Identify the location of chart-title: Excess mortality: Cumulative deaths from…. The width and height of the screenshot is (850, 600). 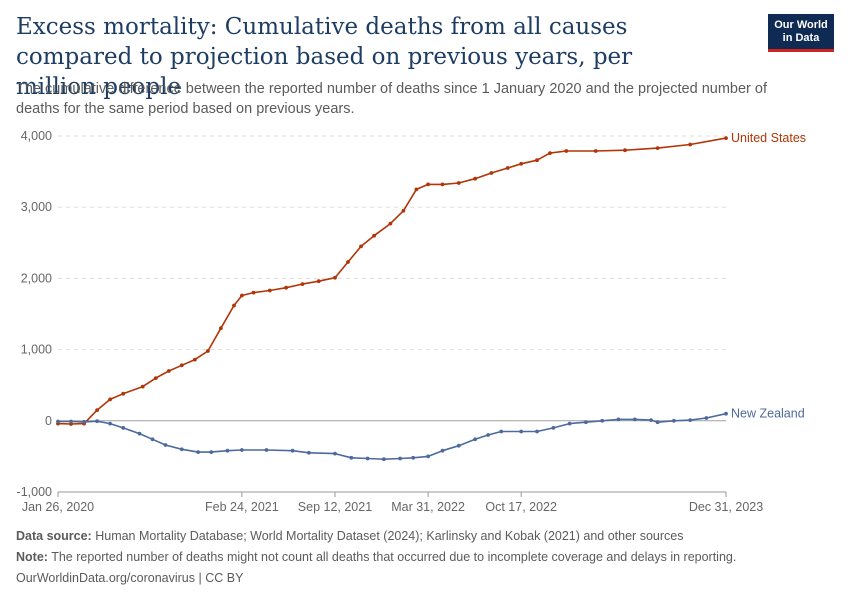
(324, 57).